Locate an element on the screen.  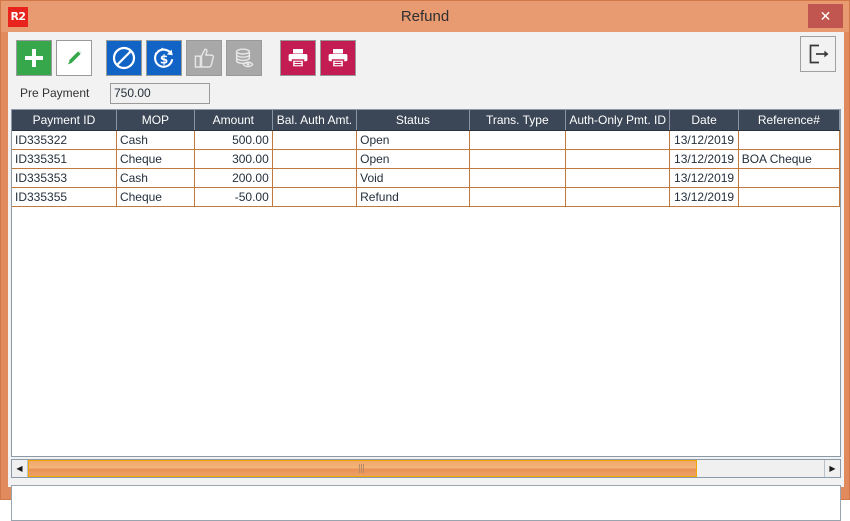
refund-button: $ is located at coordinates (164, 58).